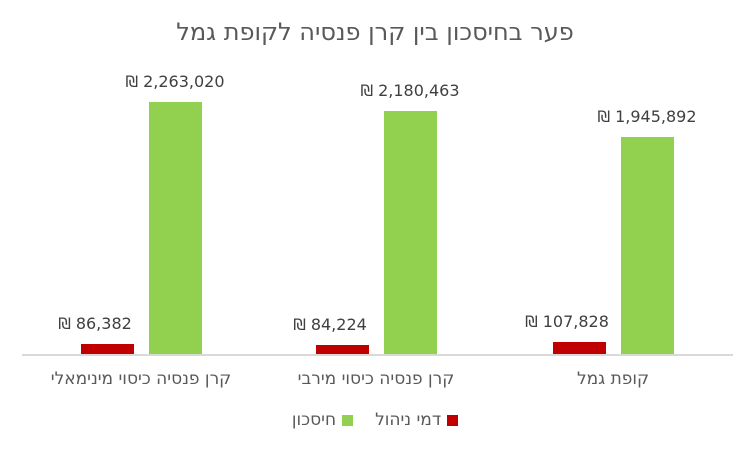  I want to click on data-label-fees: ₪ 107,828, so click(567, 321).